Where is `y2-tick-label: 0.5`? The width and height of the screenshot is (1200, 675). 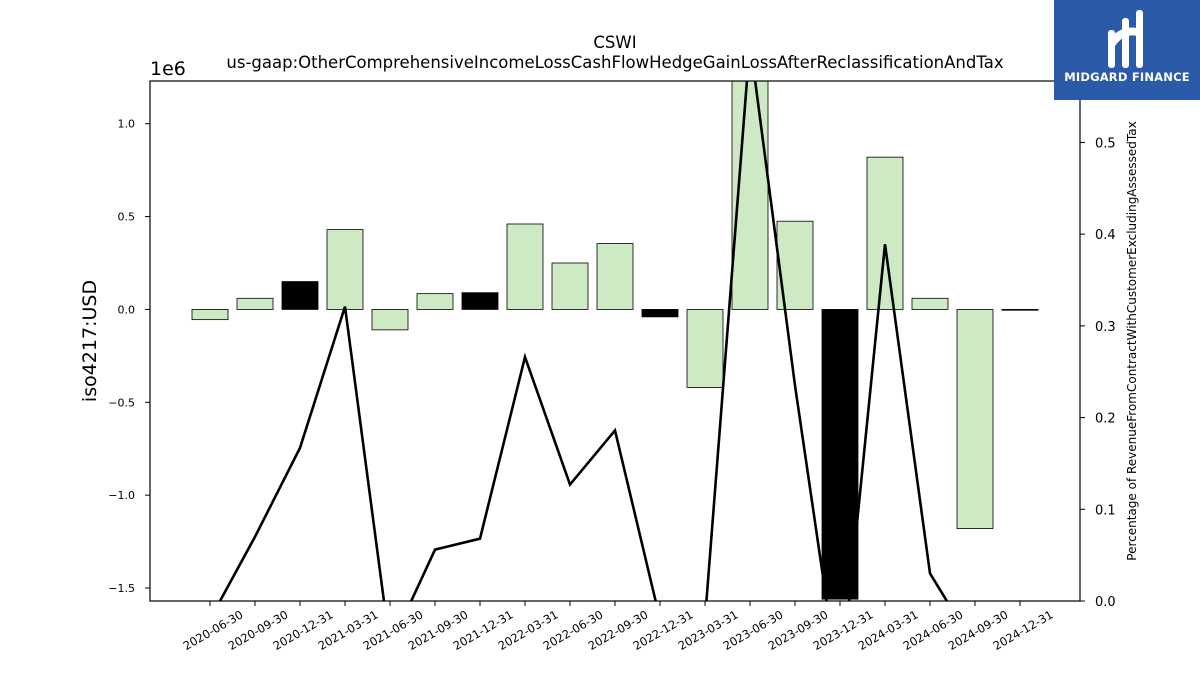 y2-tick-label: 0.5 is located at coordinates (1105, 143).